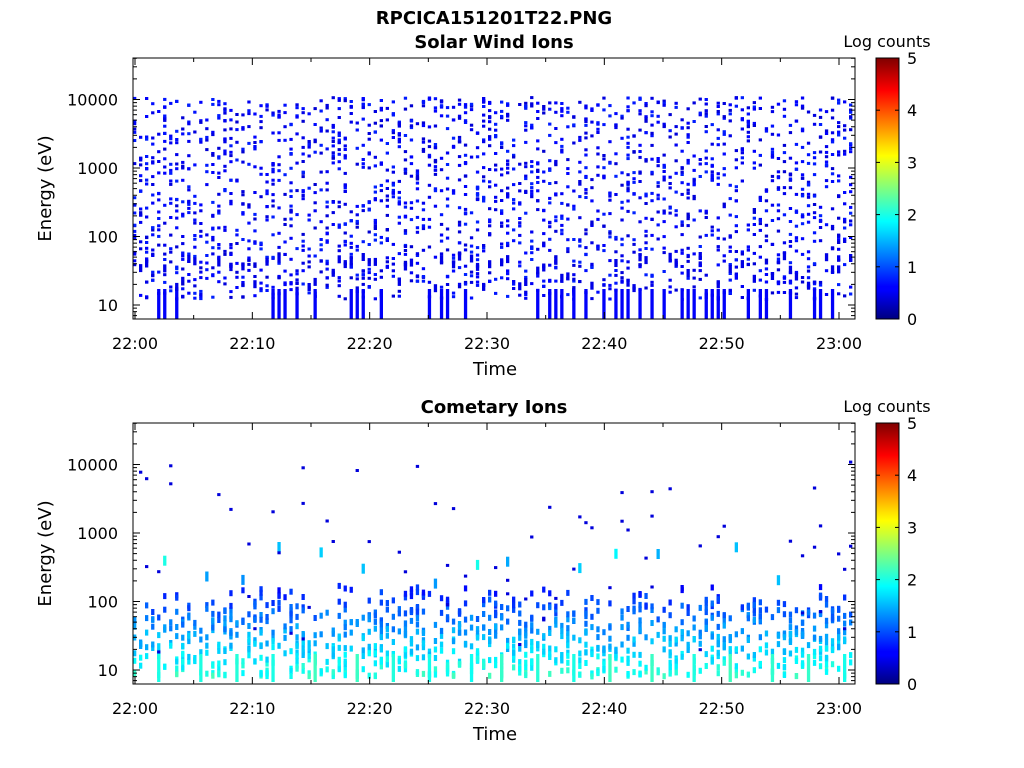 Image resolution: width=1024 pixels, height=768 pixels. Describe the element at coordinates (135, 343) in the screenshot. I see `x-tick-label: 22:00` at that location.